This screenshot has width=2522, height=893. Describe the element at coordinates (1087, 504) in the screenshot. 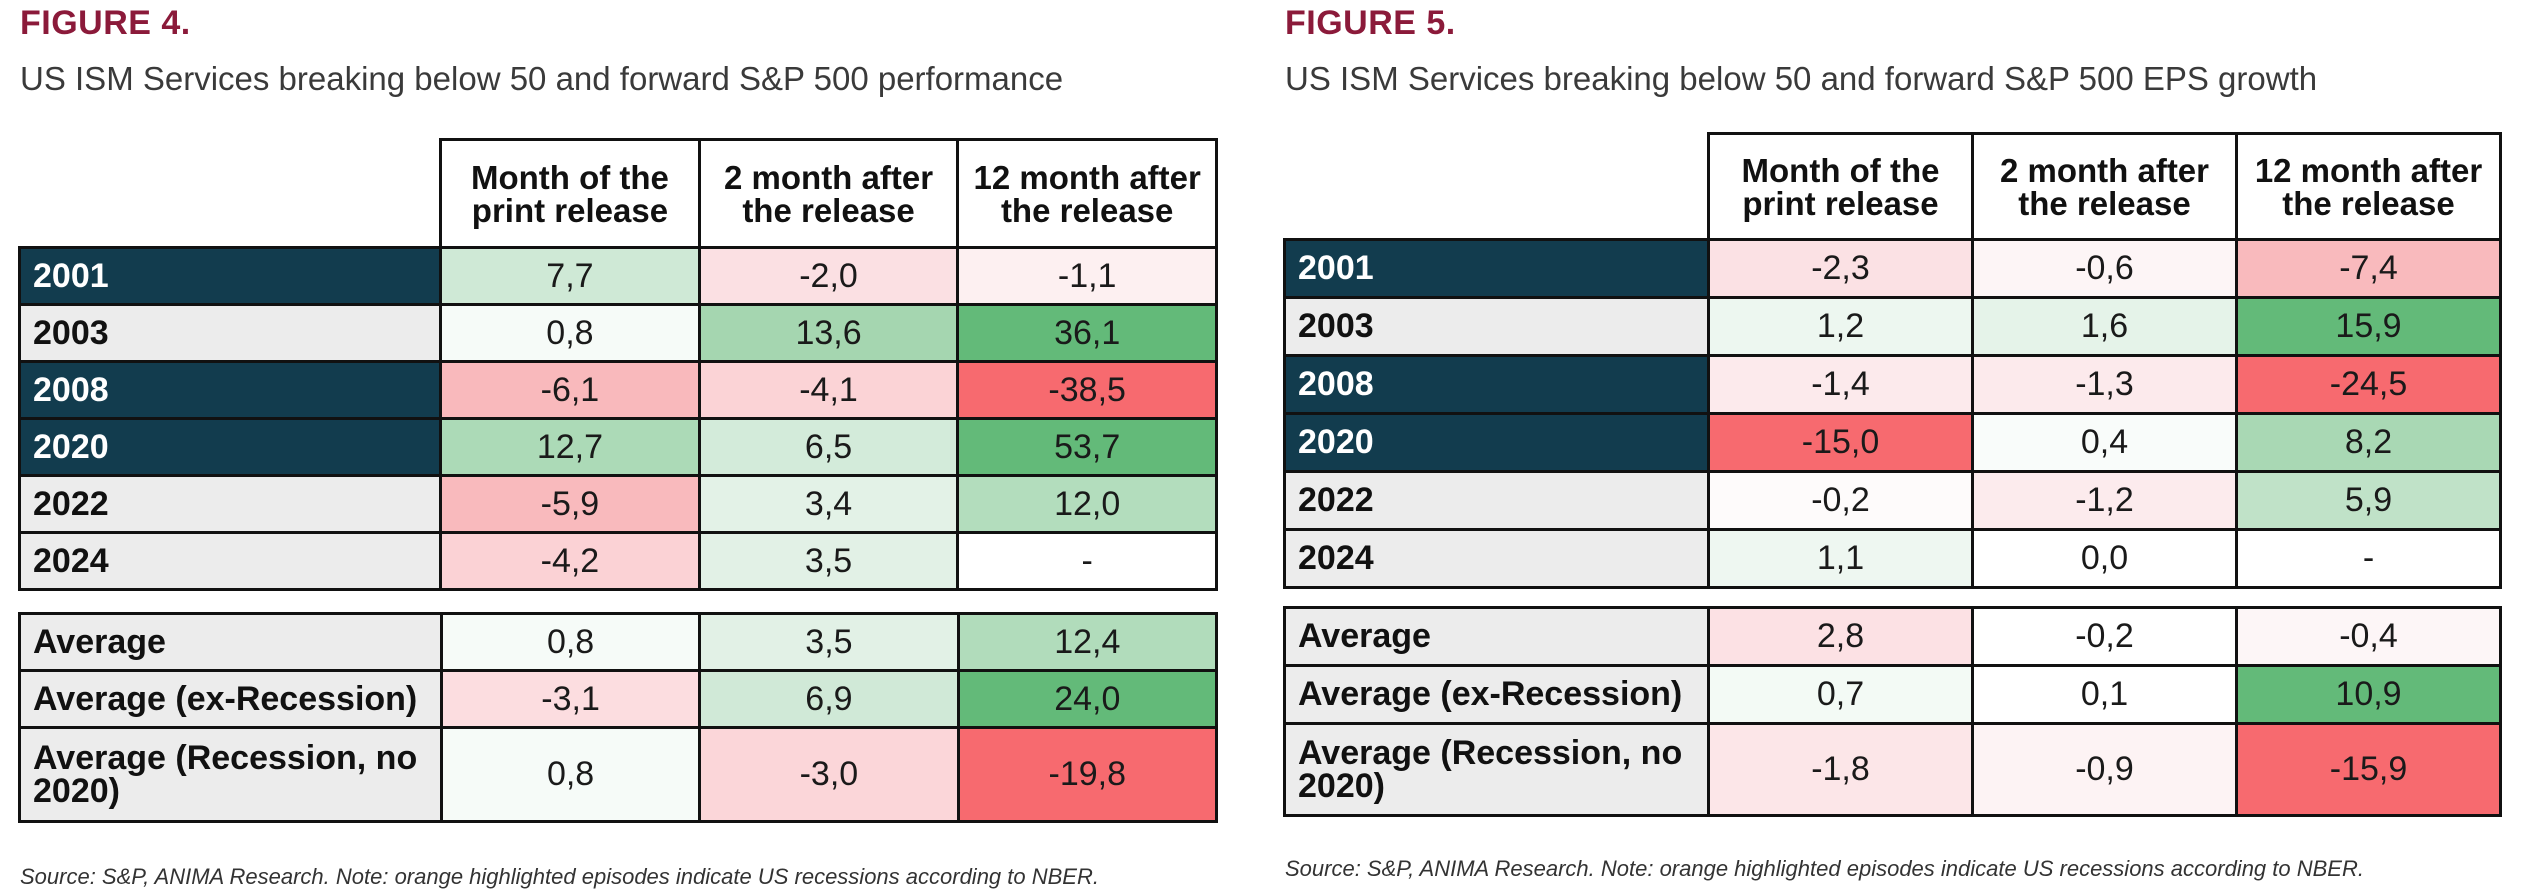

I see `value-cell: 12,0` at that location.